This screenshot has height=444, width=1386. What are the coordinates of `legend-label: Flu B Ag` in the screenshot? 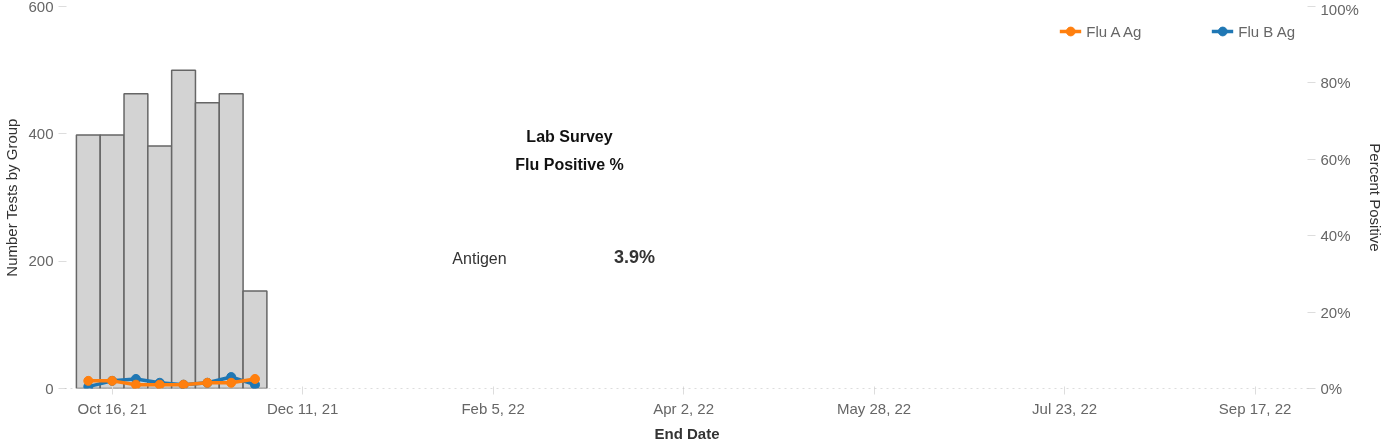 It's located at (1266, 31).